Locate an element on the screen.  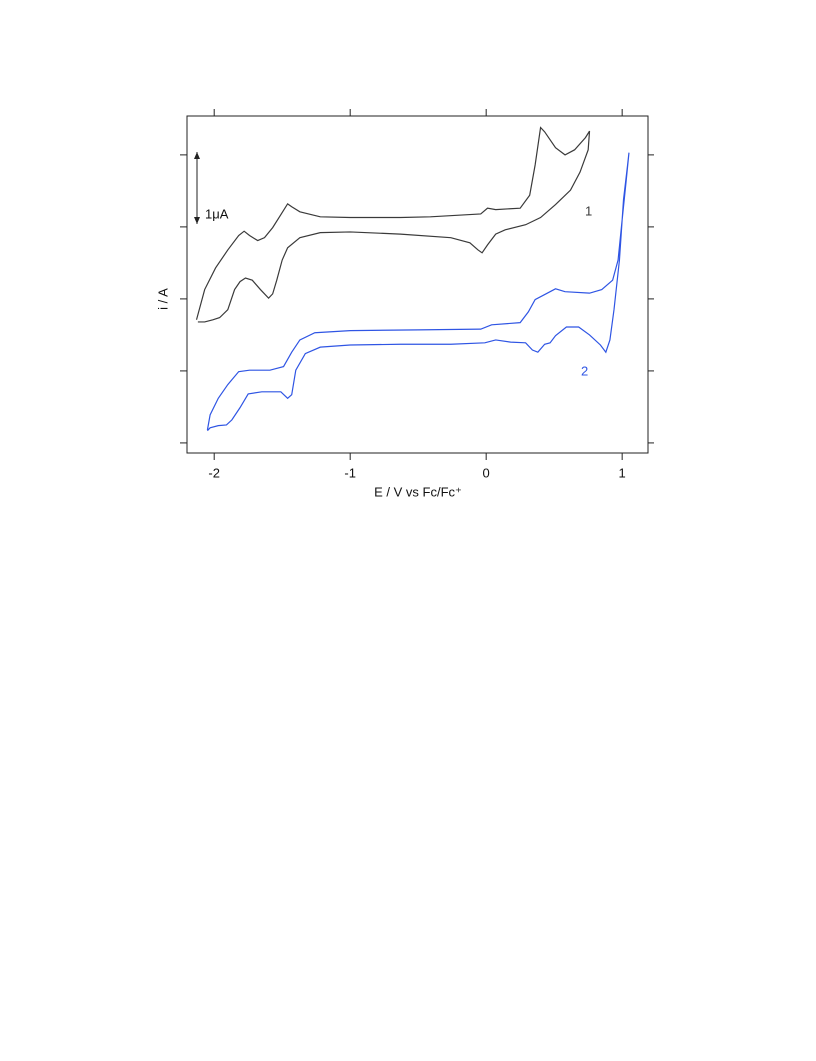
curve-label: 1 is located at coordinates (588, 210).